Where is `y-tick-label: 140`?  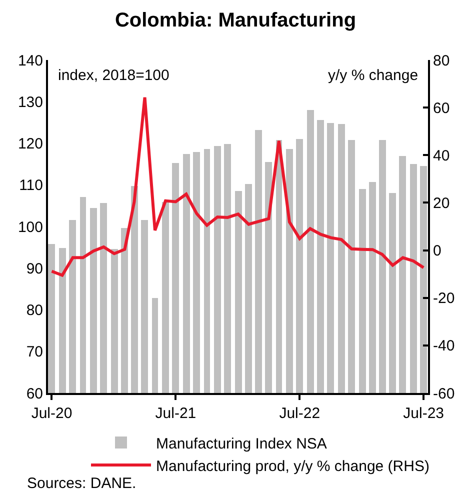
y-tick-label: 140 is located at coordinates (30, 61).